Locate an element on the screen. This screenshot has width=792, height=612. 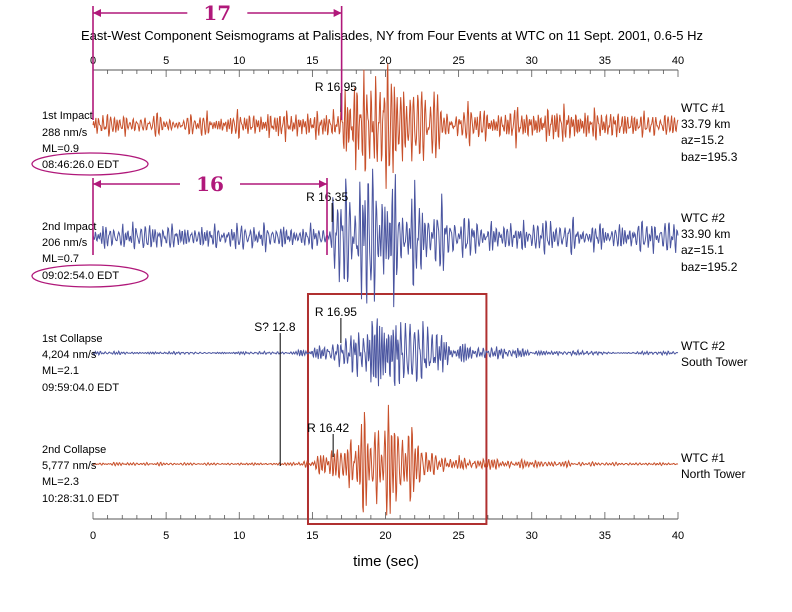
station-back-azimuth: baz=195.3 is located at coordinates (709, 157).